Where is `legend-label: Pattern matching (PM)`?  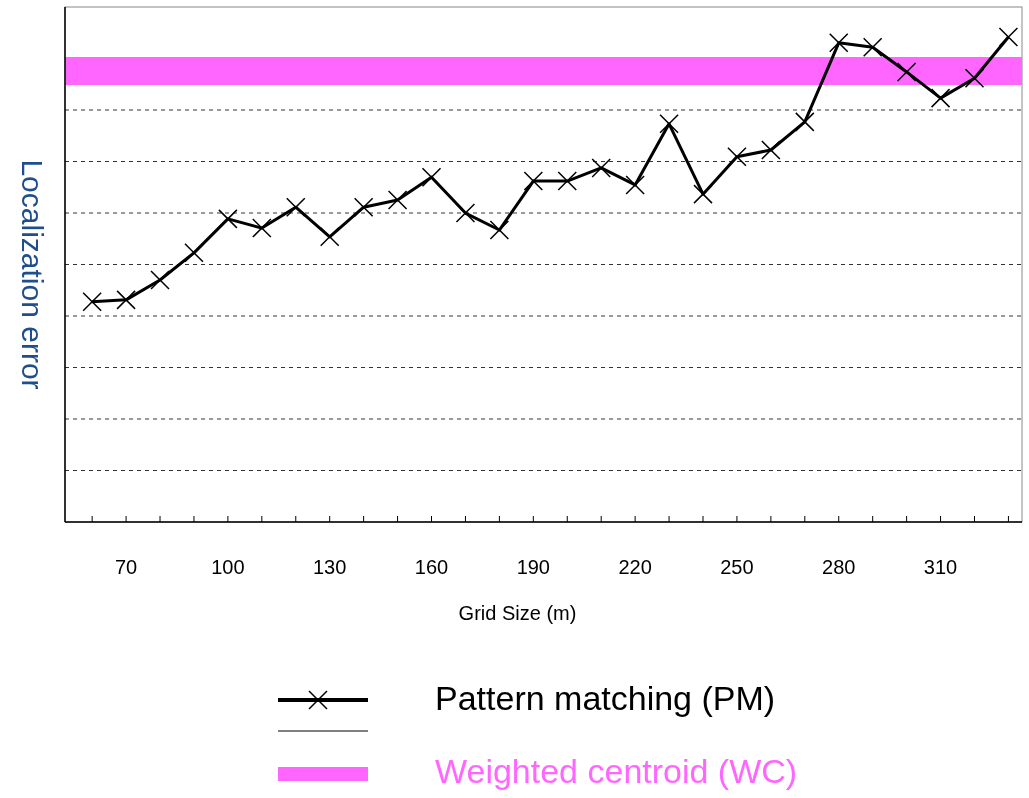
legend-label: Pattern matching (PM) is located at coordinates (605, 698).